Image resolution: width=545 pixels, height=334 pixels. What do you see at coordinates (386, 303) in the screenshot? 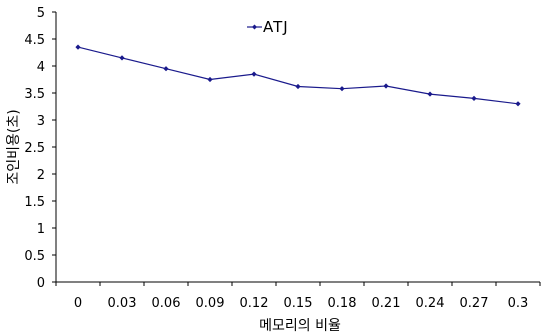
I see `x-tick-label: 0.21` at bounding box center [386, 303].